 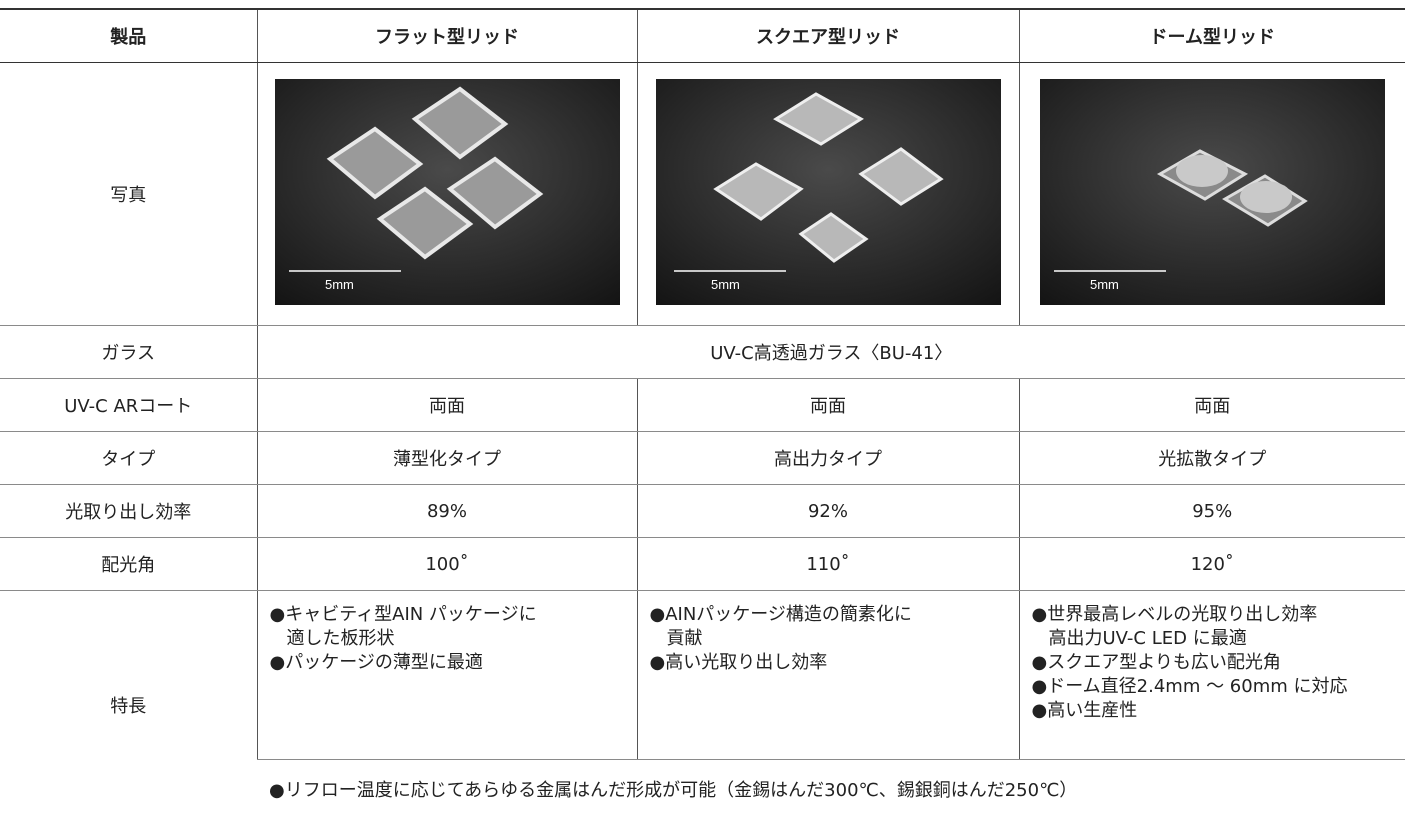 What do you see at coordinates (1189, 686) in the screenshot?
I see `feature-line: ●ドーム直径2.4mm ～ 60mm に対応` at bounding box center [1189, 686].